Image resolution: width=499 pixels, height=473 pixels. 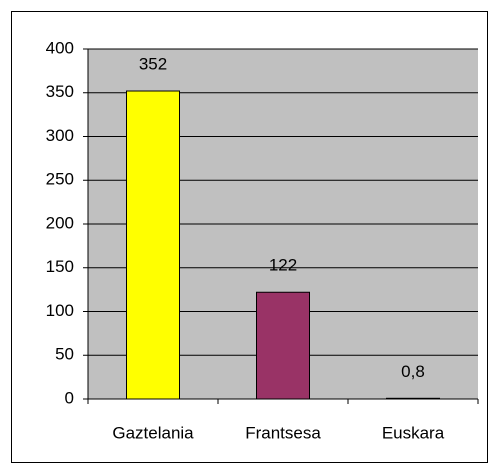 I want to click on data-label: 0,8, so click(x=413, y=371).